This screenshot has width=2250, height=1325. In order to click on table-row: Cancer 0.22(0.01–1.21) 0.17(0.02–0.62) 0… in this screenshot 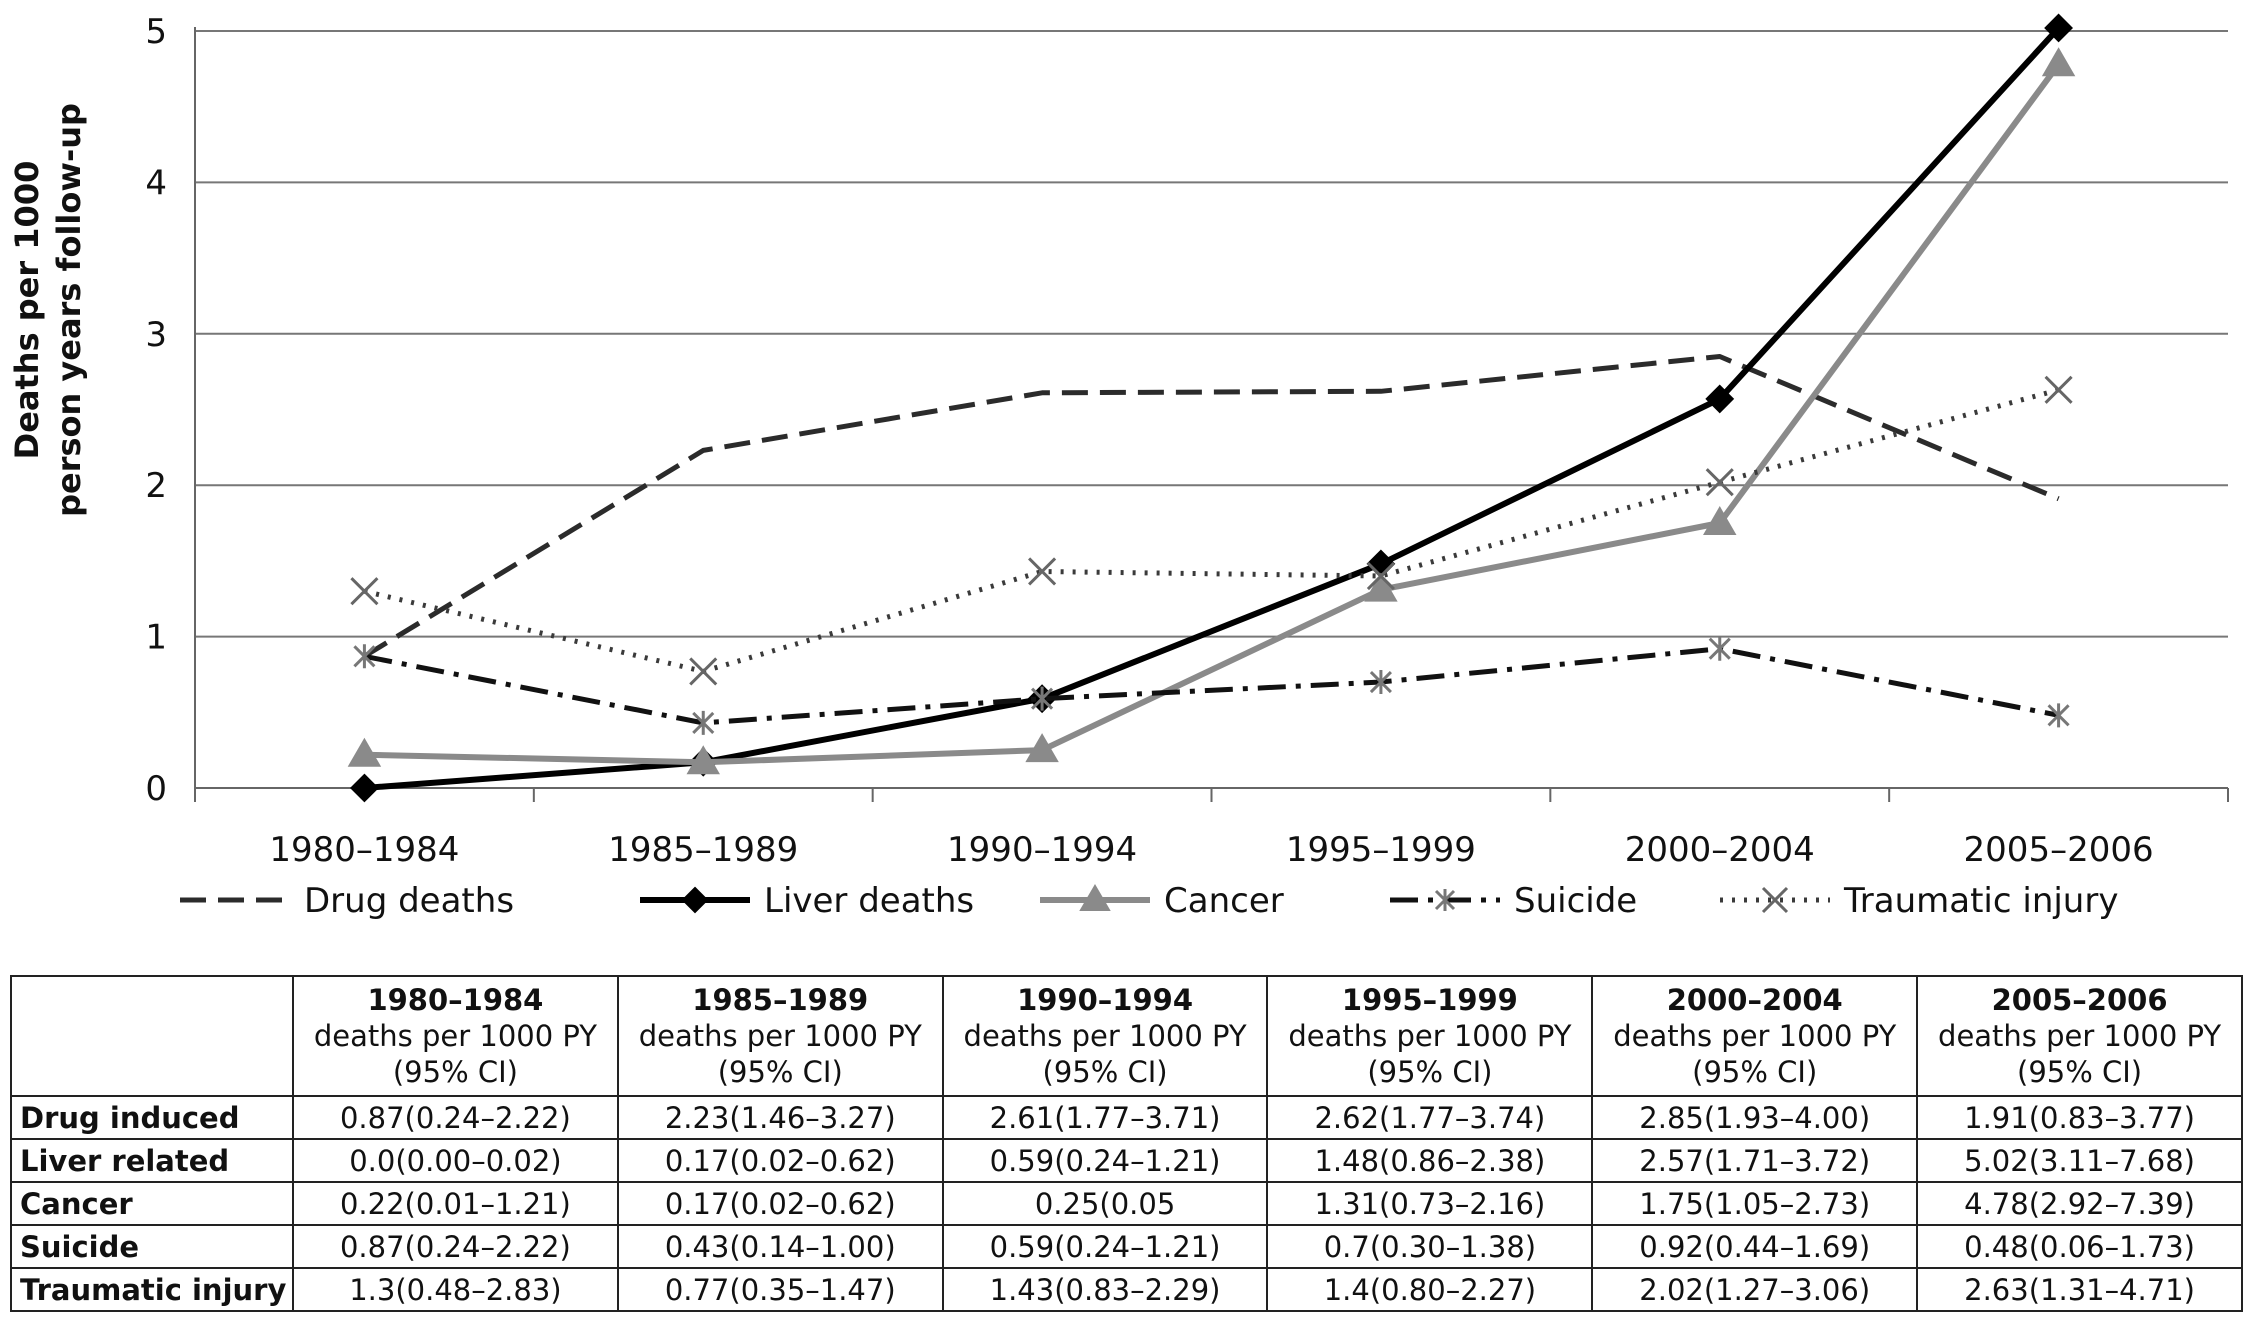, I will do `click(1126, 1203)`.